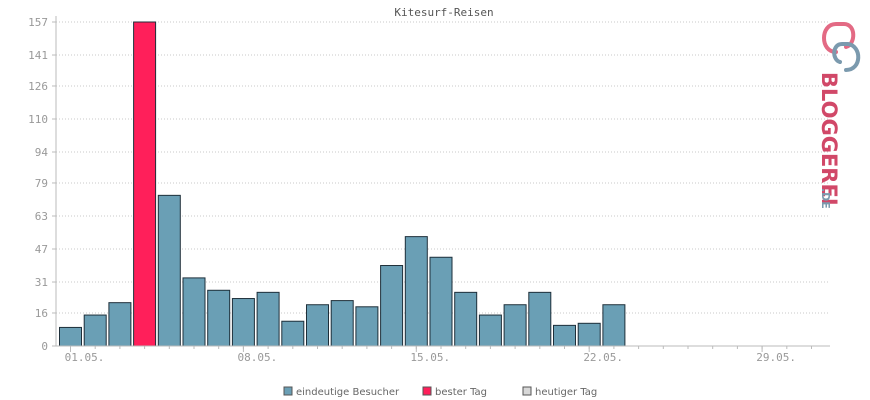  Describe the element at coordinates (38, 86) in the screenshot. I see `y-tick-label: 126` at that location.